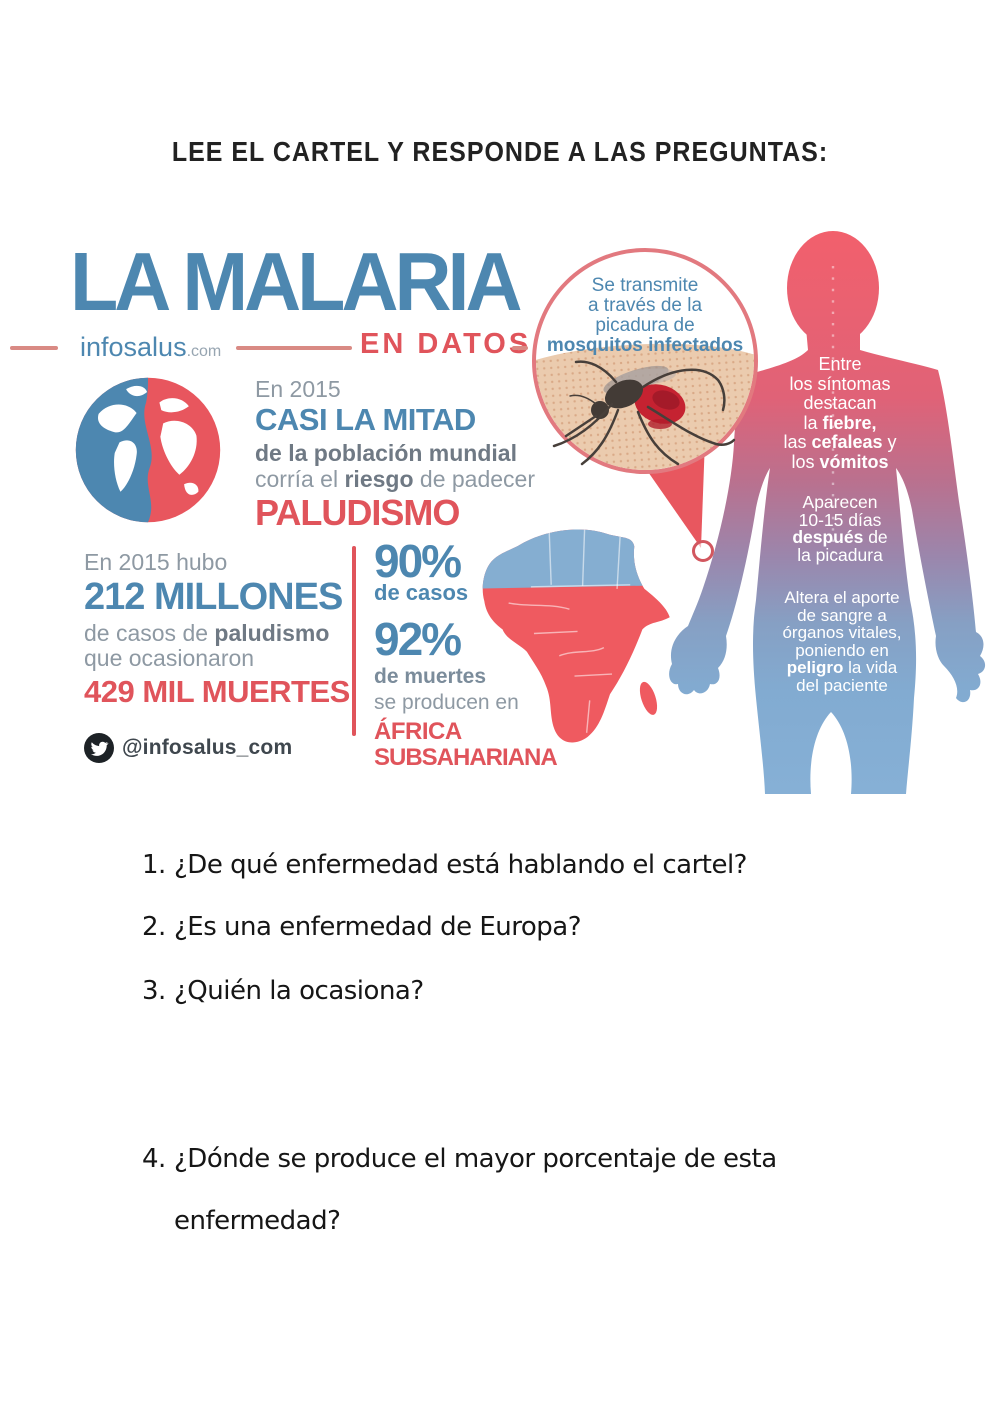 This screenshot has height=1413, width=1000. I want to click on transmission-line1: Se transmite, so click(645, 285).